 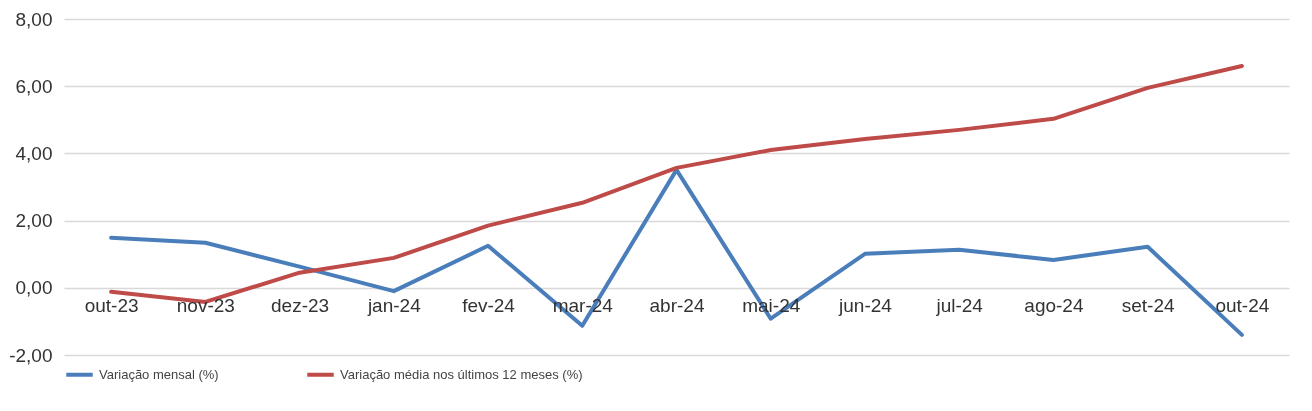 What do you see at coordinates (461, 374) in the screenshot?
I see `legend-label: Variação média nos últimos 12 meses (%)` at bounding box center [461, 374].